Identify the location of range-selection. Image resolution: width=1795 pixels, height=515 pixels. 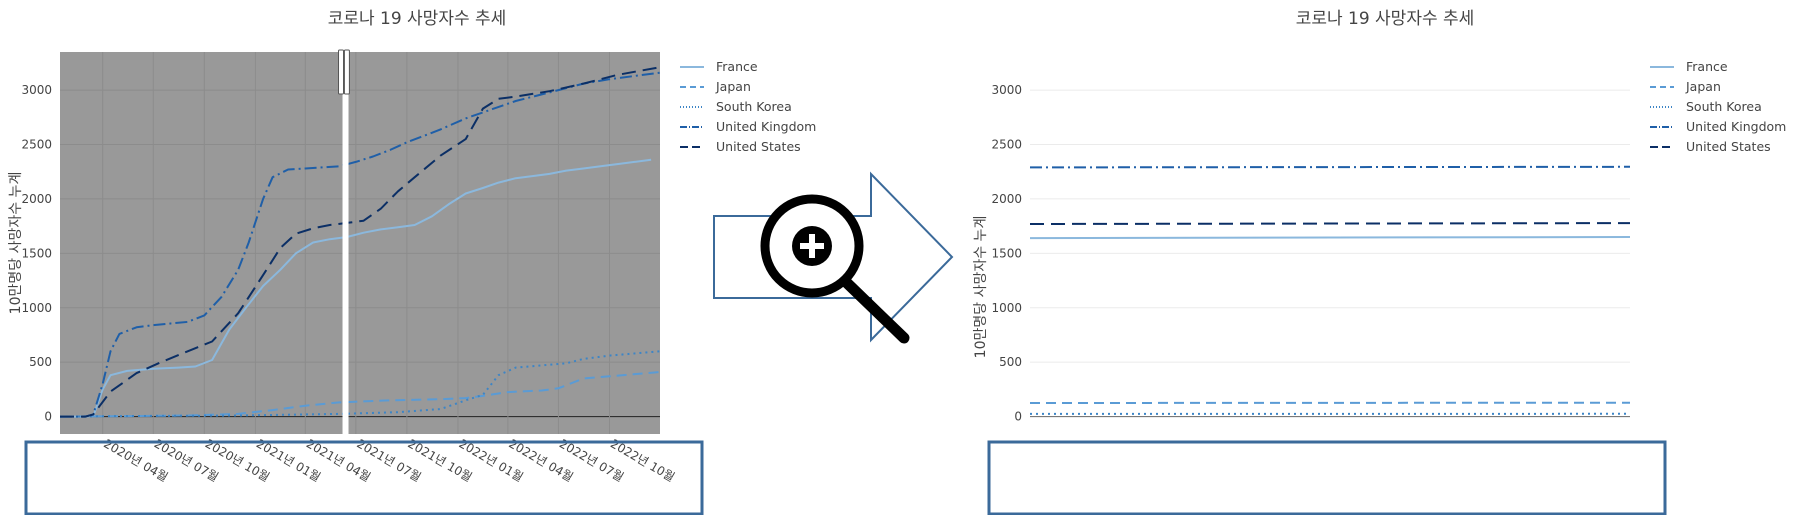
(344, 241).